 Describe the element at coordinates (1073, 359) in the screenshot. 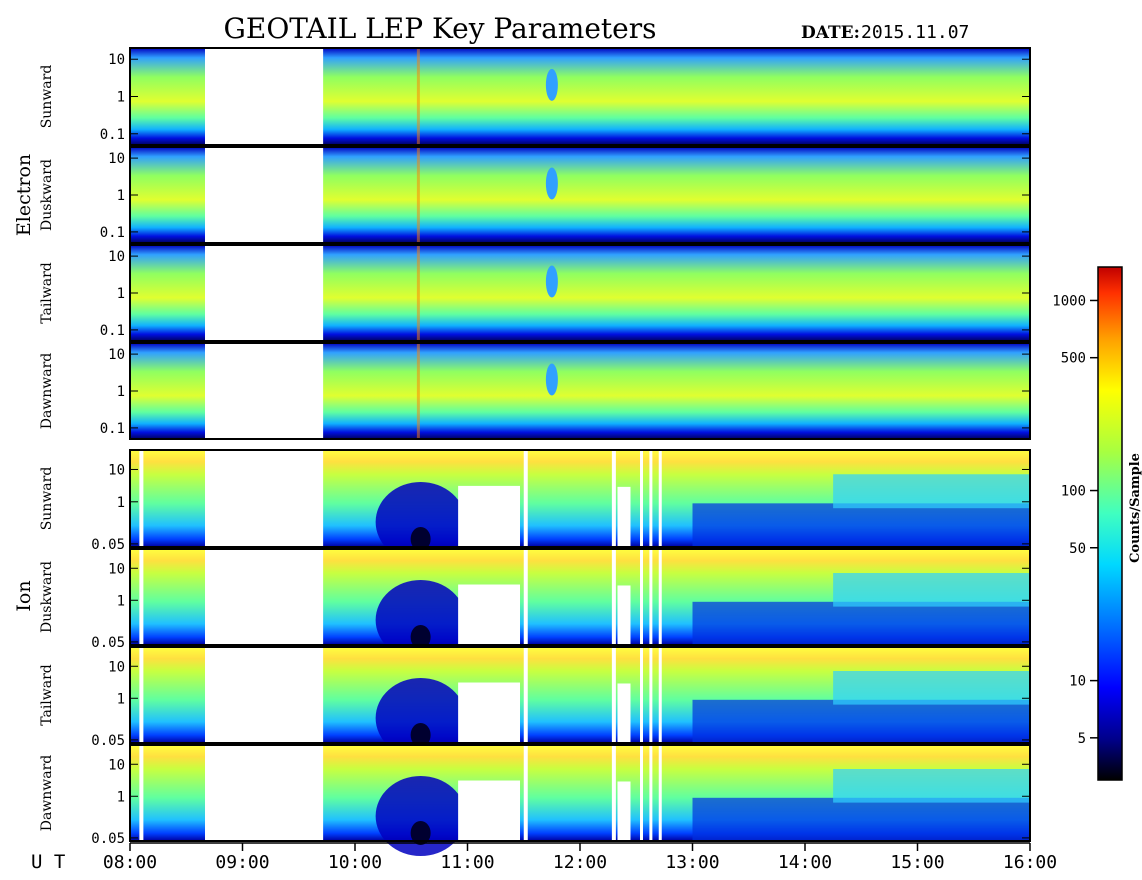

I see `colorbar-tick-label: 500` at that location.